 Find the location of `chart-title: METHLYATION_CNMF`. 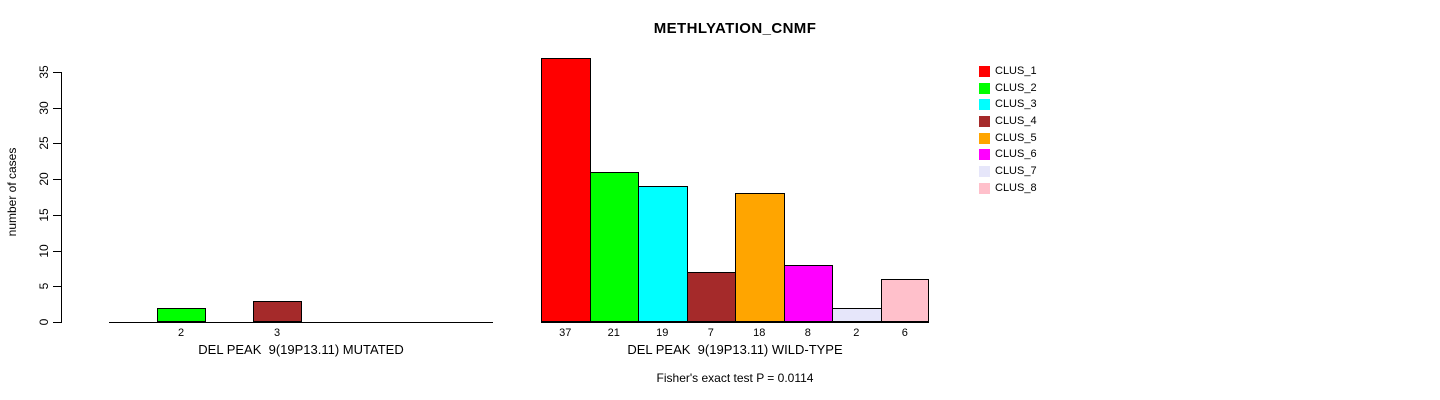

chart-title: METHLYATION_CNMF is located at coordinates (735, 28).